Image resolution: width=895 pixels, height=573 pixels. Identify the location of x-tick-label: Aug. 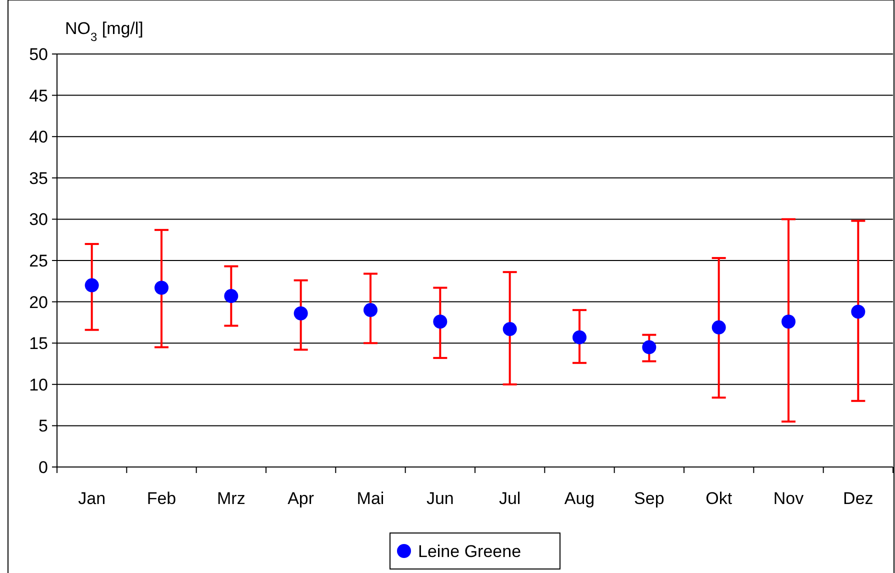
(579, 498).